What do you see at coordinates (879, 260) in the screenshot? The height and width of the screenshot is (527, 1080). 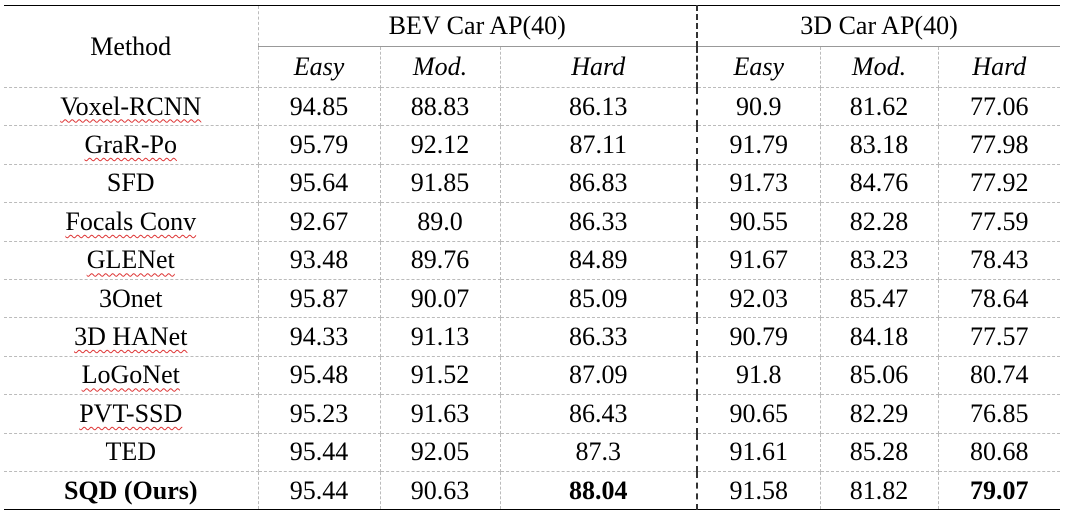 I see `value-cell: 83.23` at bounding box center [879, 260].